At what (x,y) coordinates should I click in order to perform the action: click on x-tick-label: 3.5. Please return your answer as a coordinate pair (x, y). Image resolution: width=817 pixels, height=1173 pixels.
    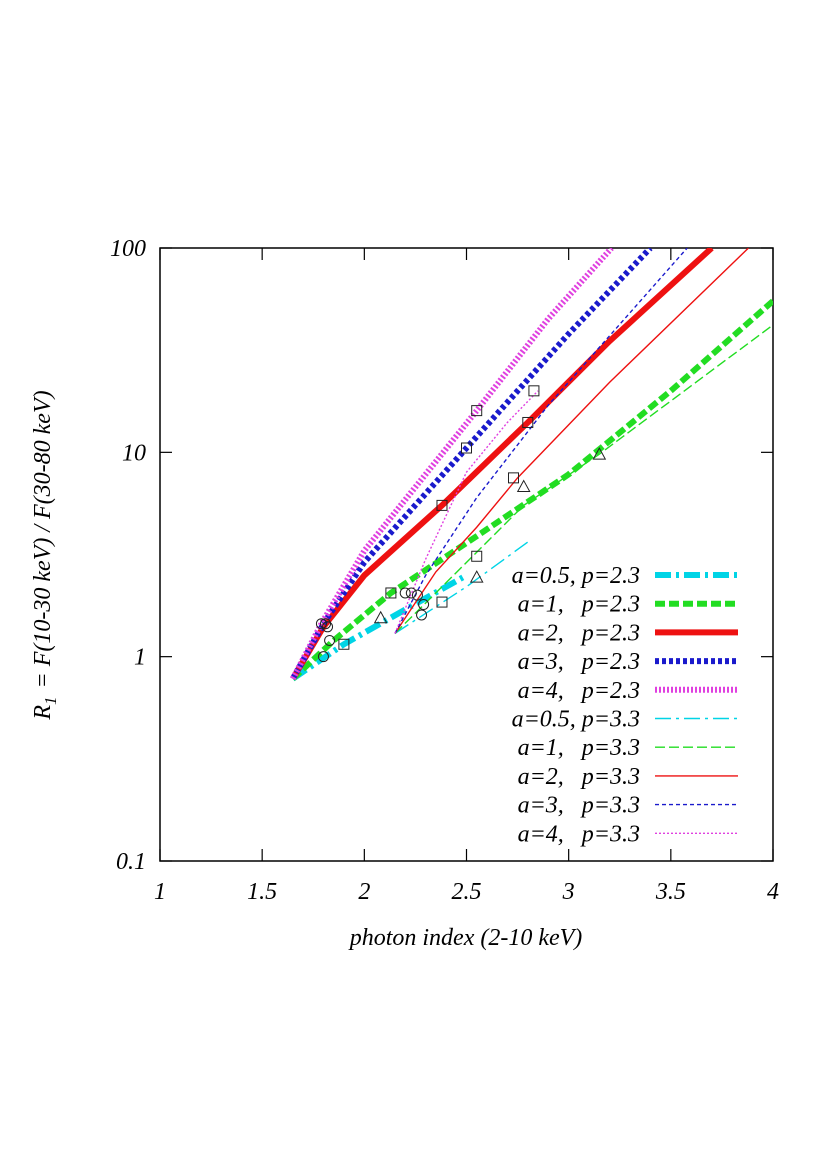
    Looking at the image, I should click on (670, 892).